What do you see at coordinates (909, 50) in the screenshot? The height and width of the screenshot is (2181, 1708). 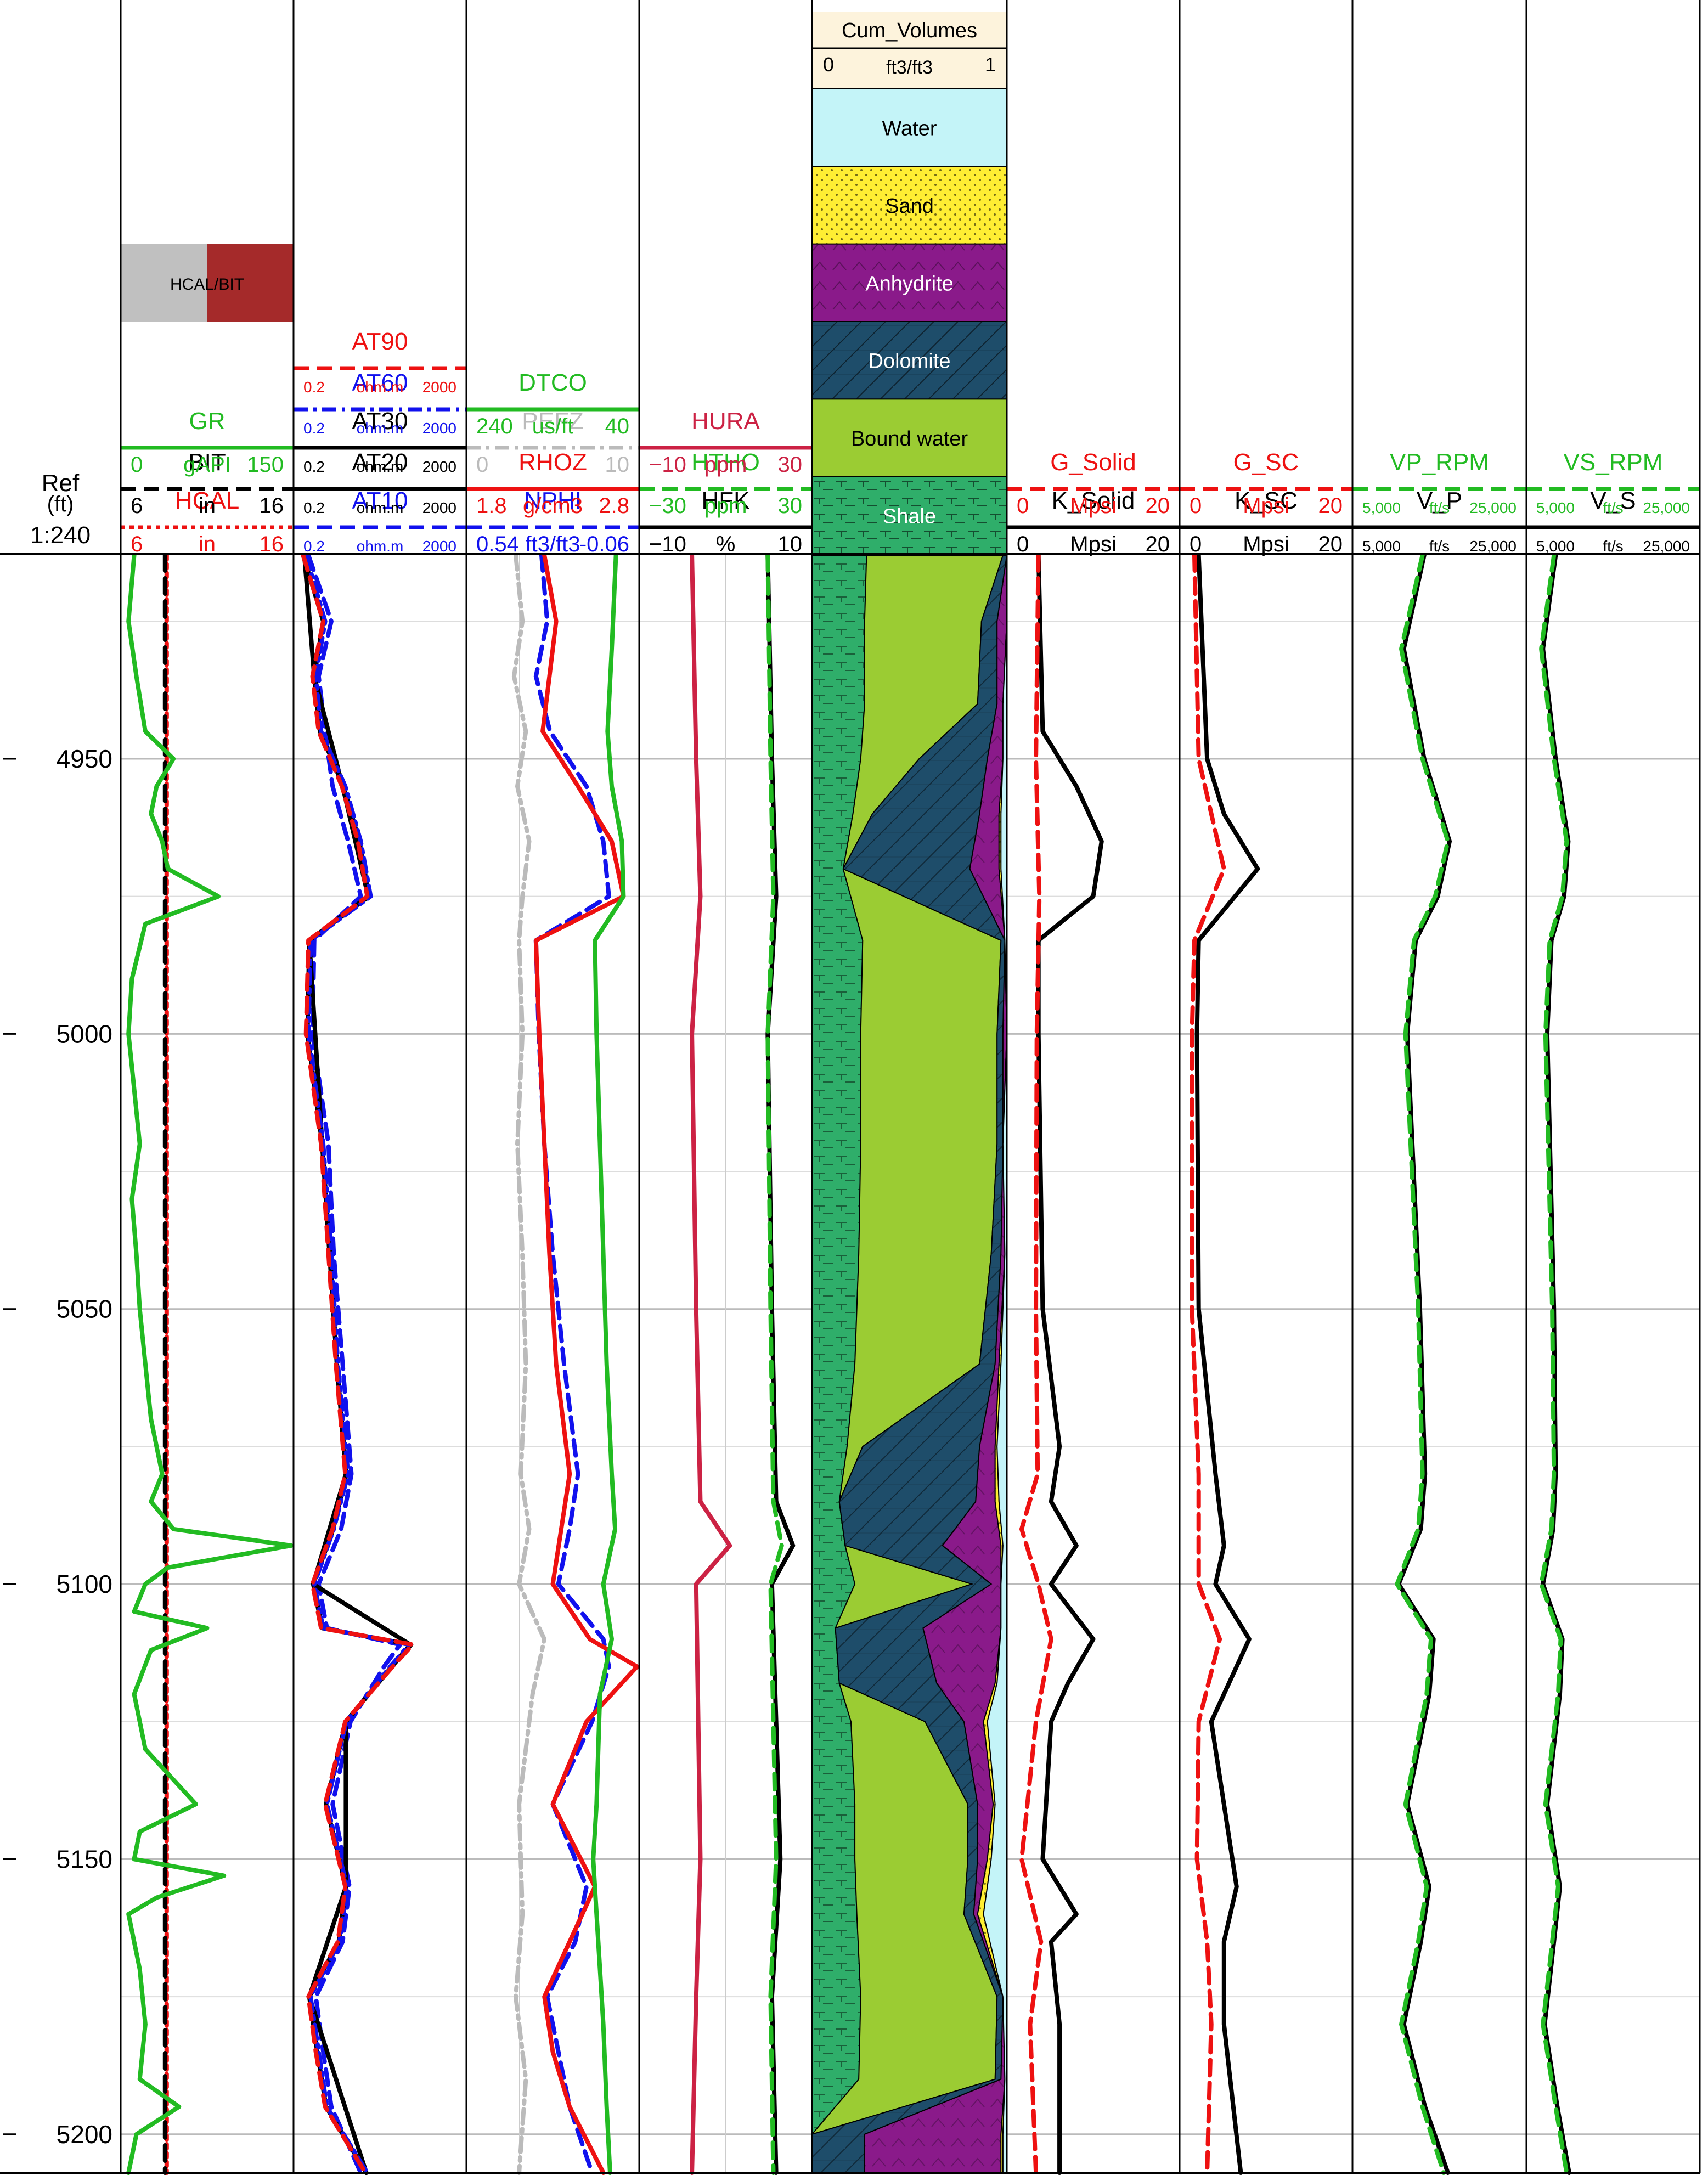 I see `cum-volumes-header-bg` at bounding box center [909, 50].